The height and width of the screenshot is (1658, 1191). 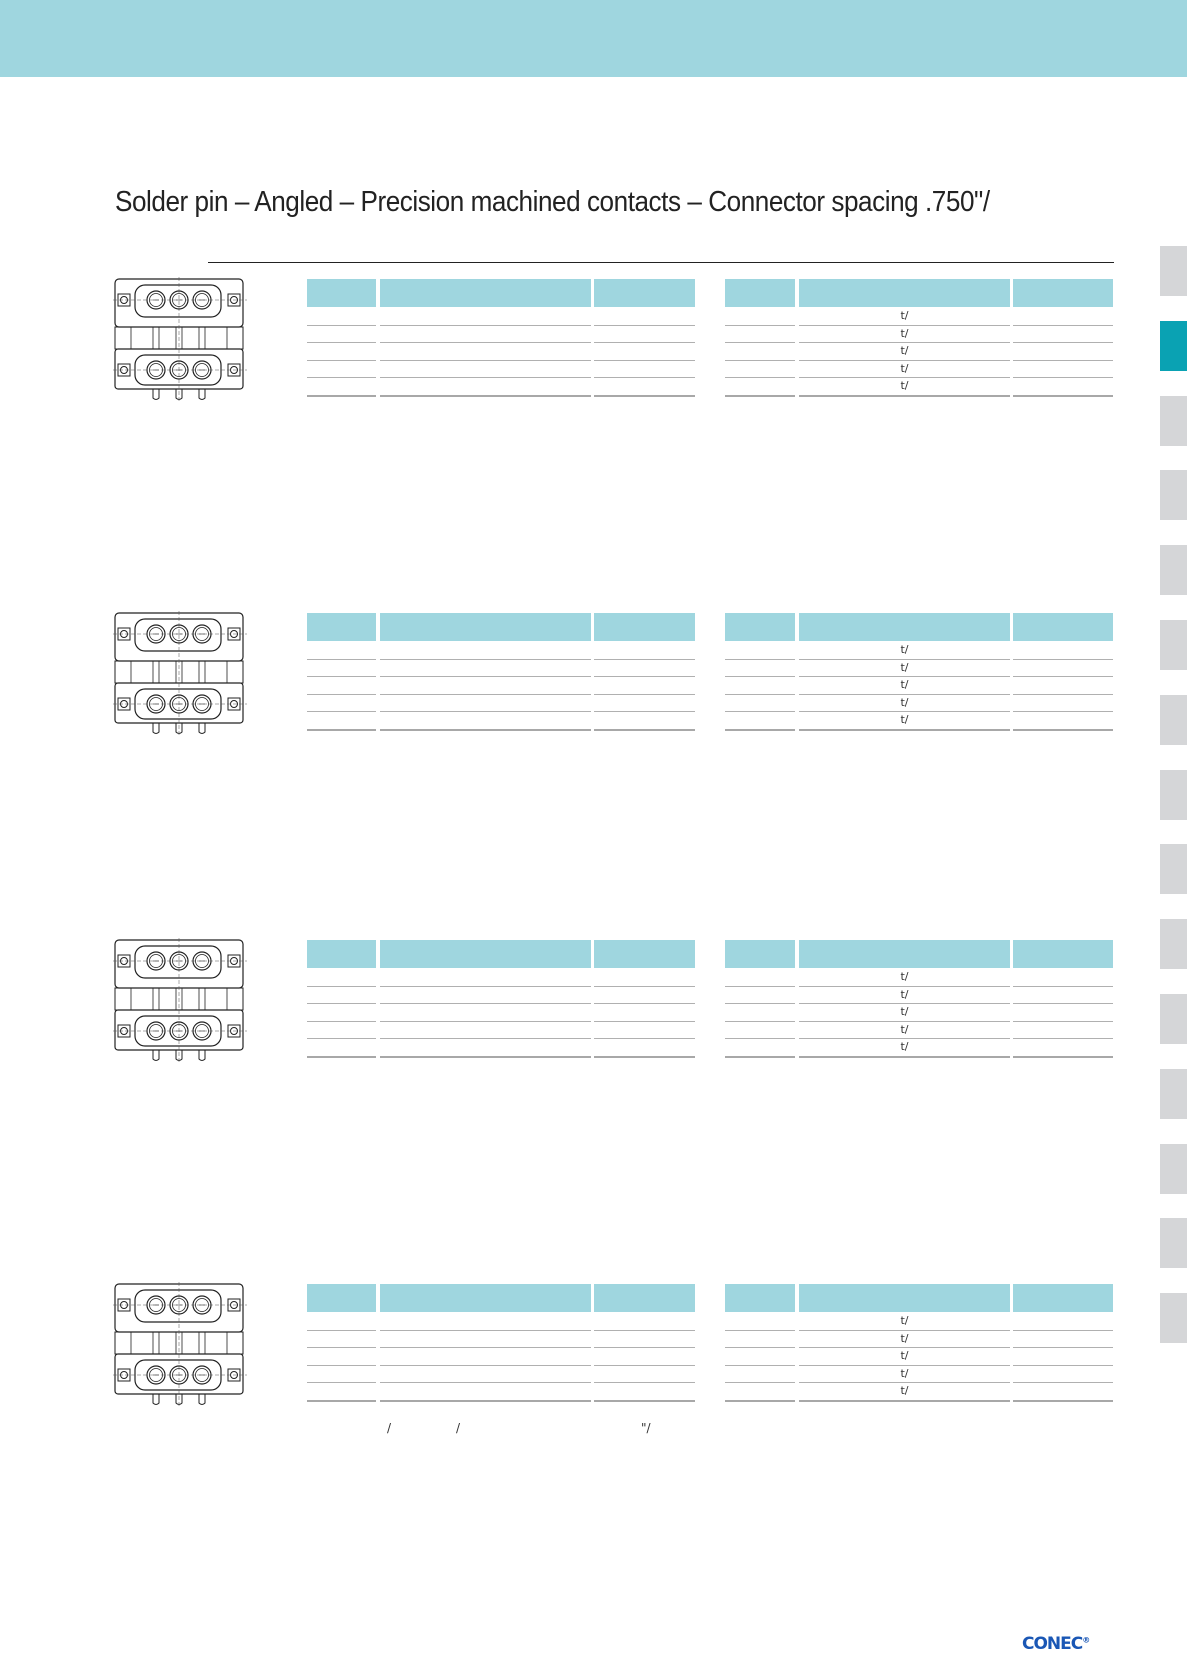 I want to click on header-band, so click(x=593, y=38).